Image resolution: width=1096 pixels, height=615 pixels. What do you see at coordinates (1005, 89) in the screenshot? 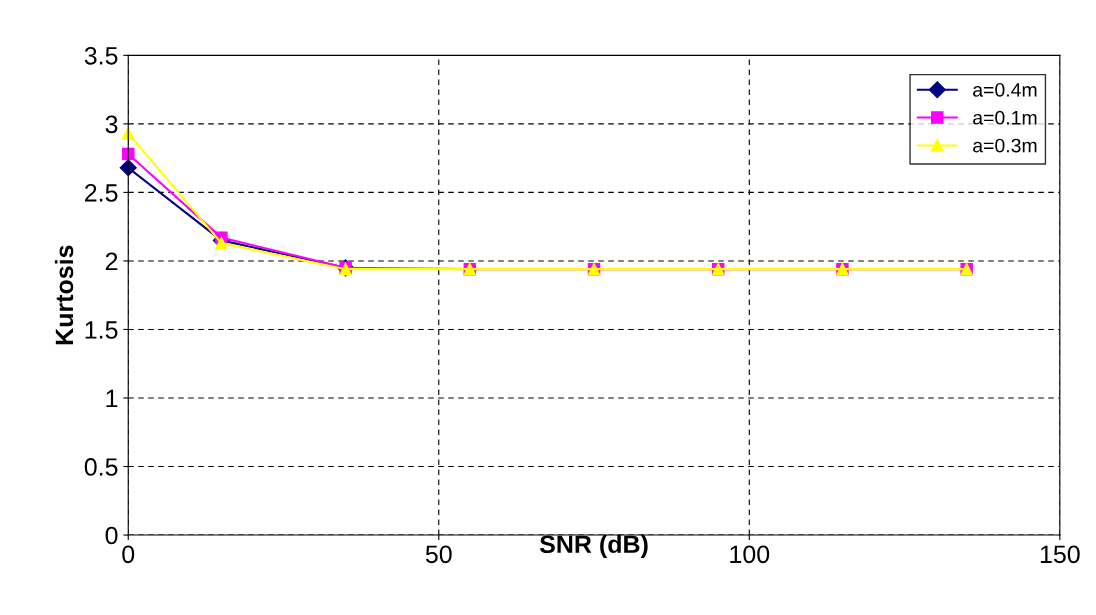
I see `legend-label: a=0.4m` at bounding box center [1005, 89].